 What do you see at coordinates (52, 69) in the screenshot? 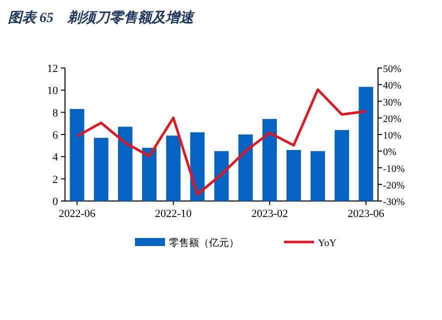
I see `y-tick-label: 12` at bounding box center [52, 69].